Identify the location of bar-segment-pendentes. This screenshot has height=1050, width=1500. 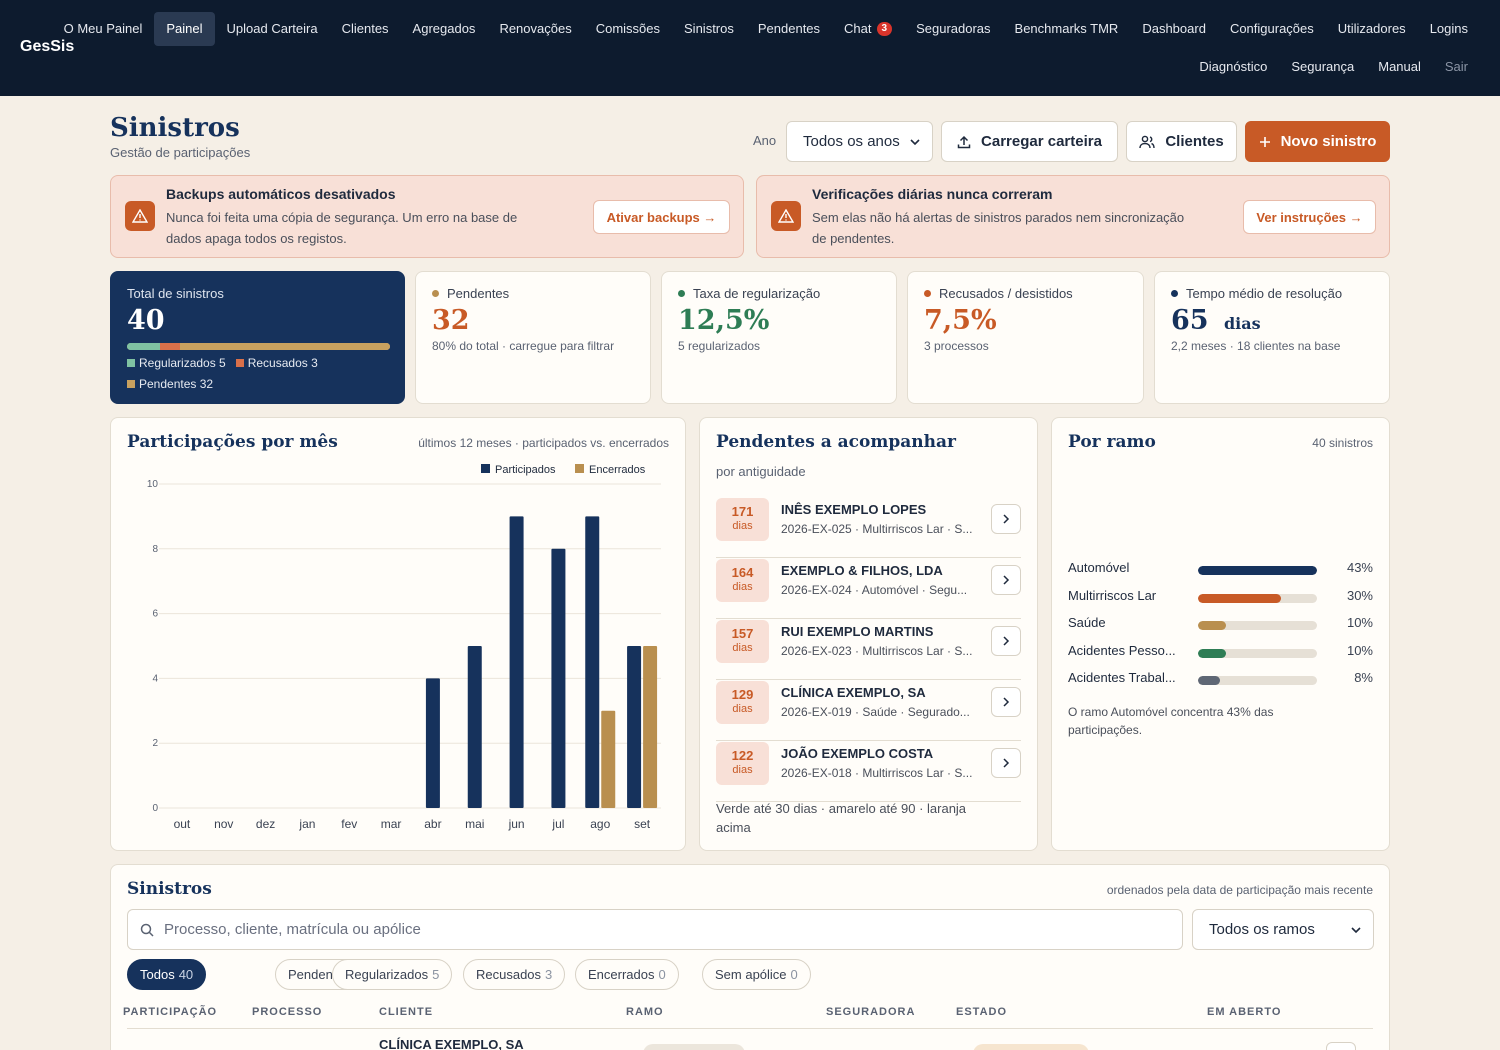
(284, 346).